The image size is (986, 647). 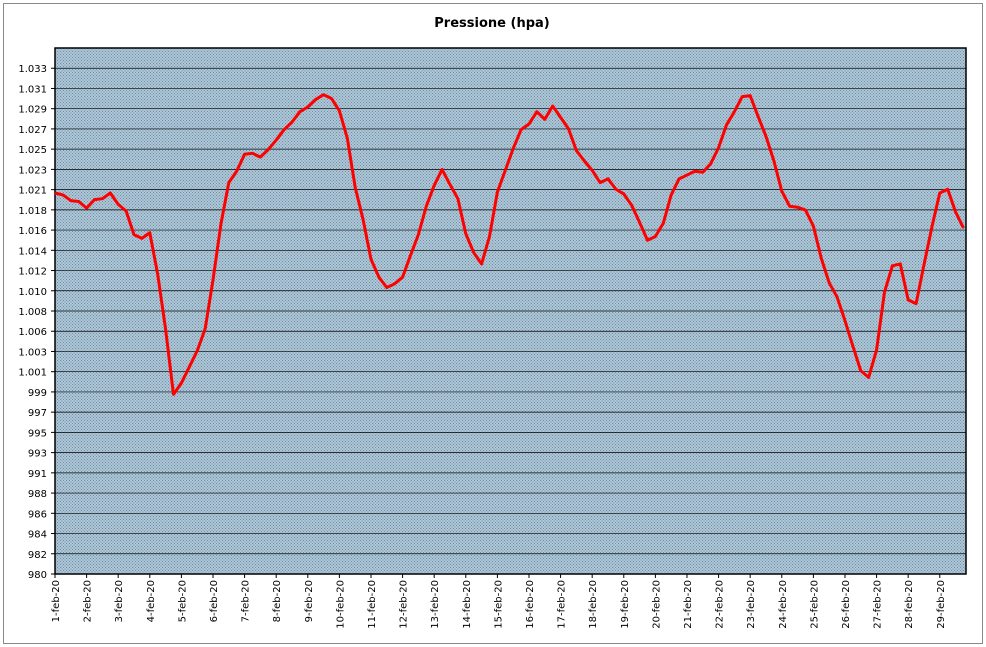 I want to click on y-tick-label: 997, so click(x=37, y=413).